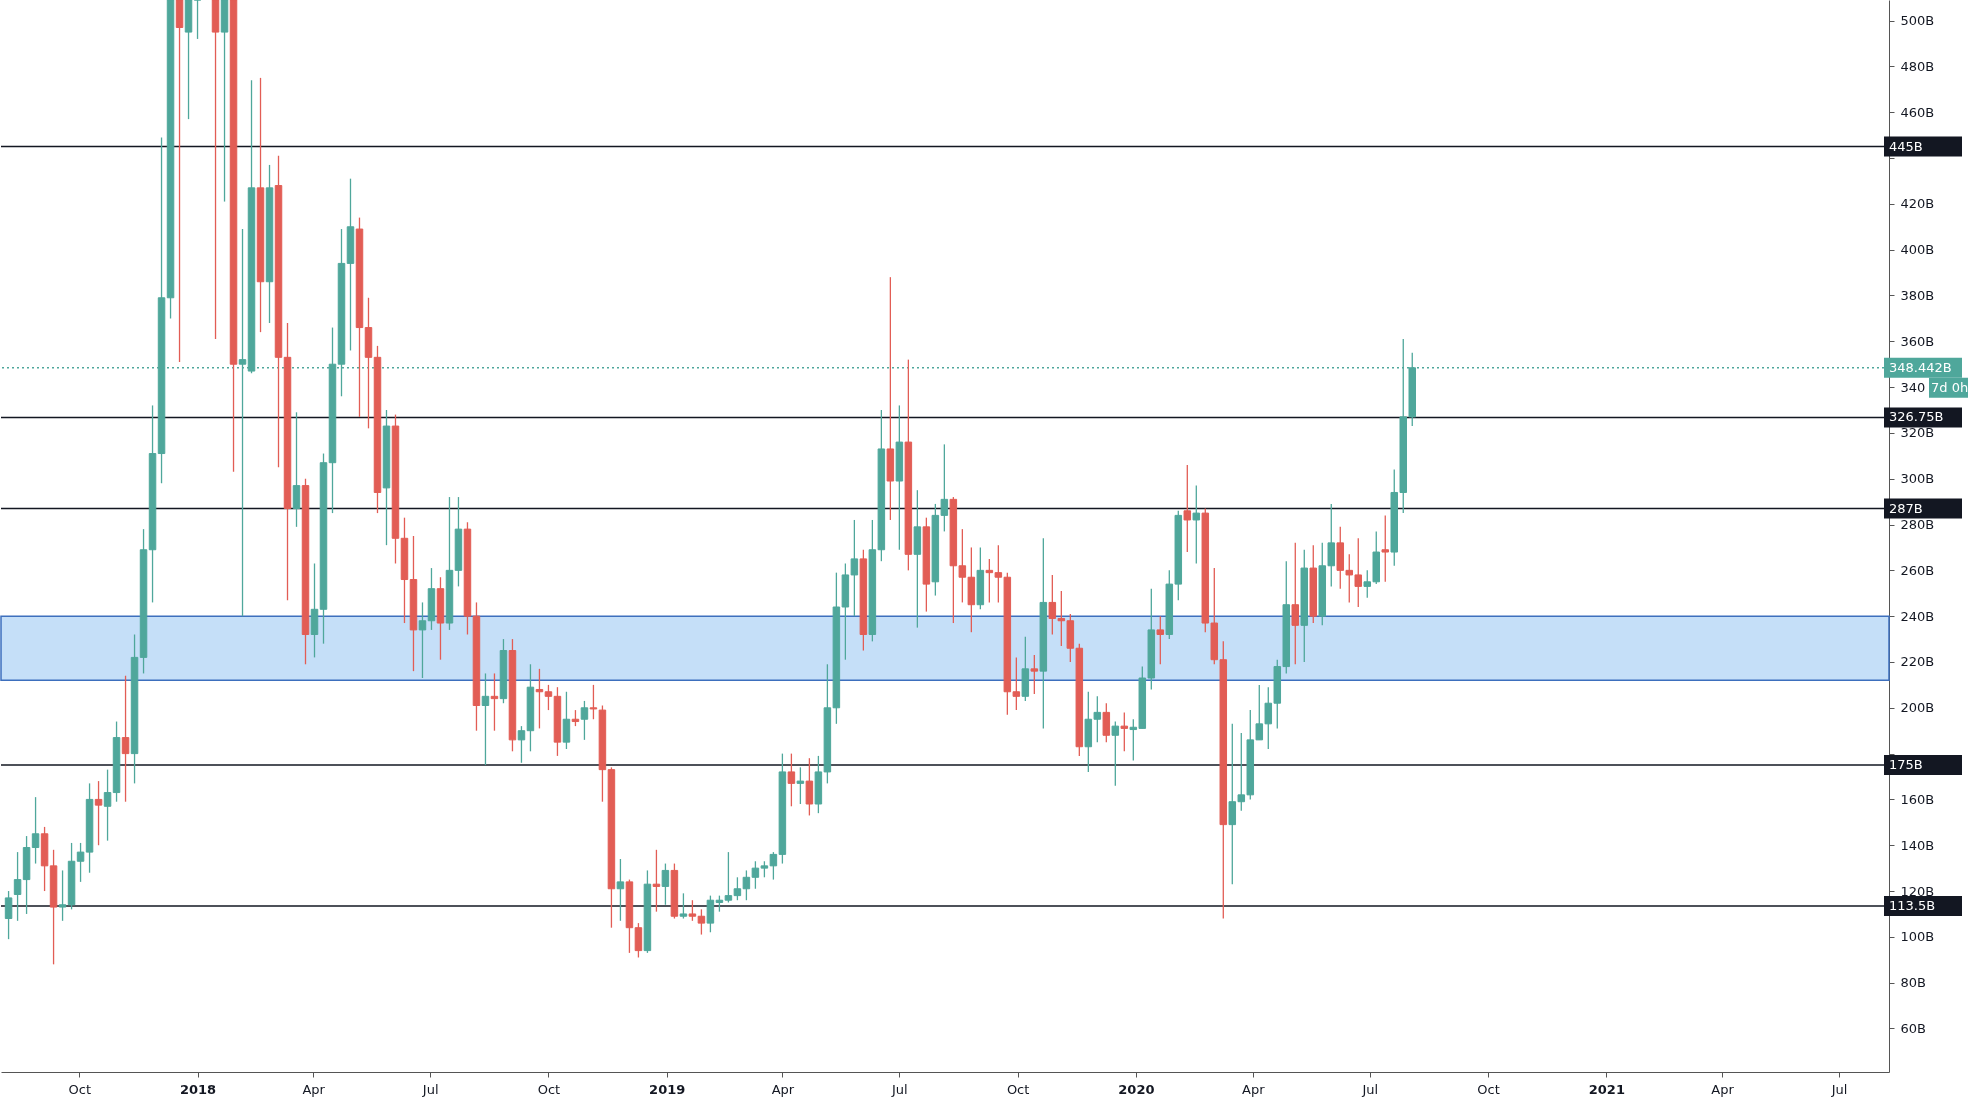 This screenshot has width=1973, height=1100. Describe the element at coordinates (1906, 508) in the screenshot. I see `ref-line-label: 287B` at that location.